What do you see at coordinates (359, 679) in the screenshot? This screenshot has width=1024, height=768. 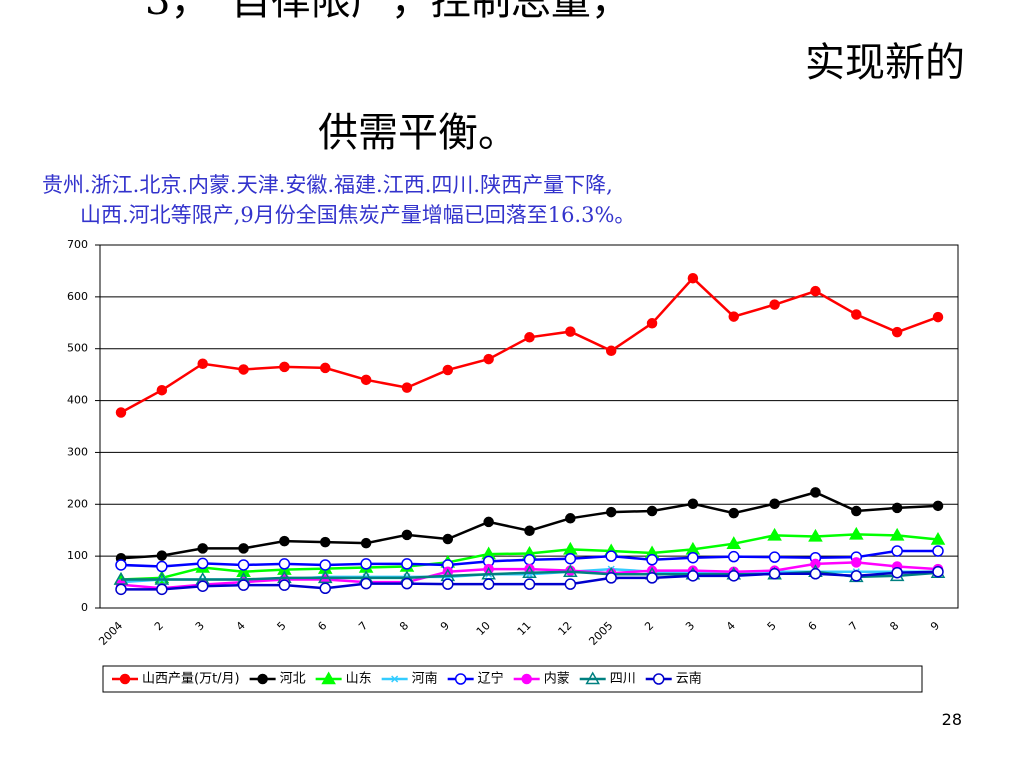 I see `legend-label: 山东` at bounding box center [359, 679].